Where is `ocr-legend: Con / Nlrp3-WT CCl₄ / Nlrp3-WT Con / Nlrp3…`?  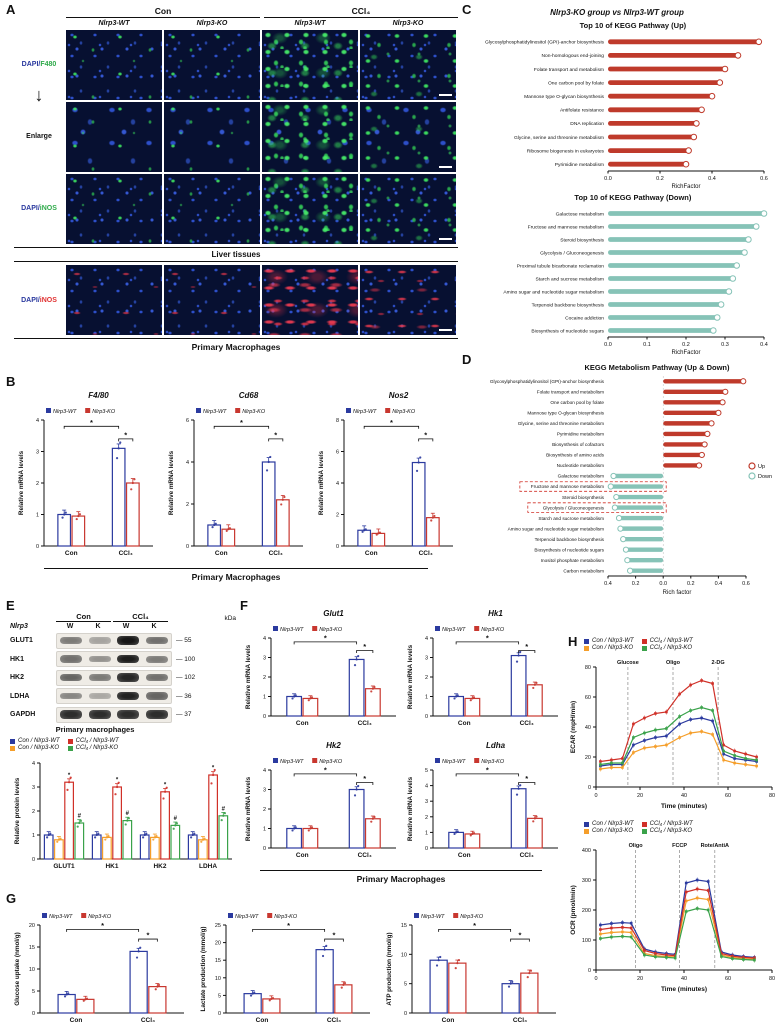 ocr-legend: Con / Nlrp3-WT CCl₄ / Nlrp3-WT Con / Nlrp3… is located at coordinates (682, 827).